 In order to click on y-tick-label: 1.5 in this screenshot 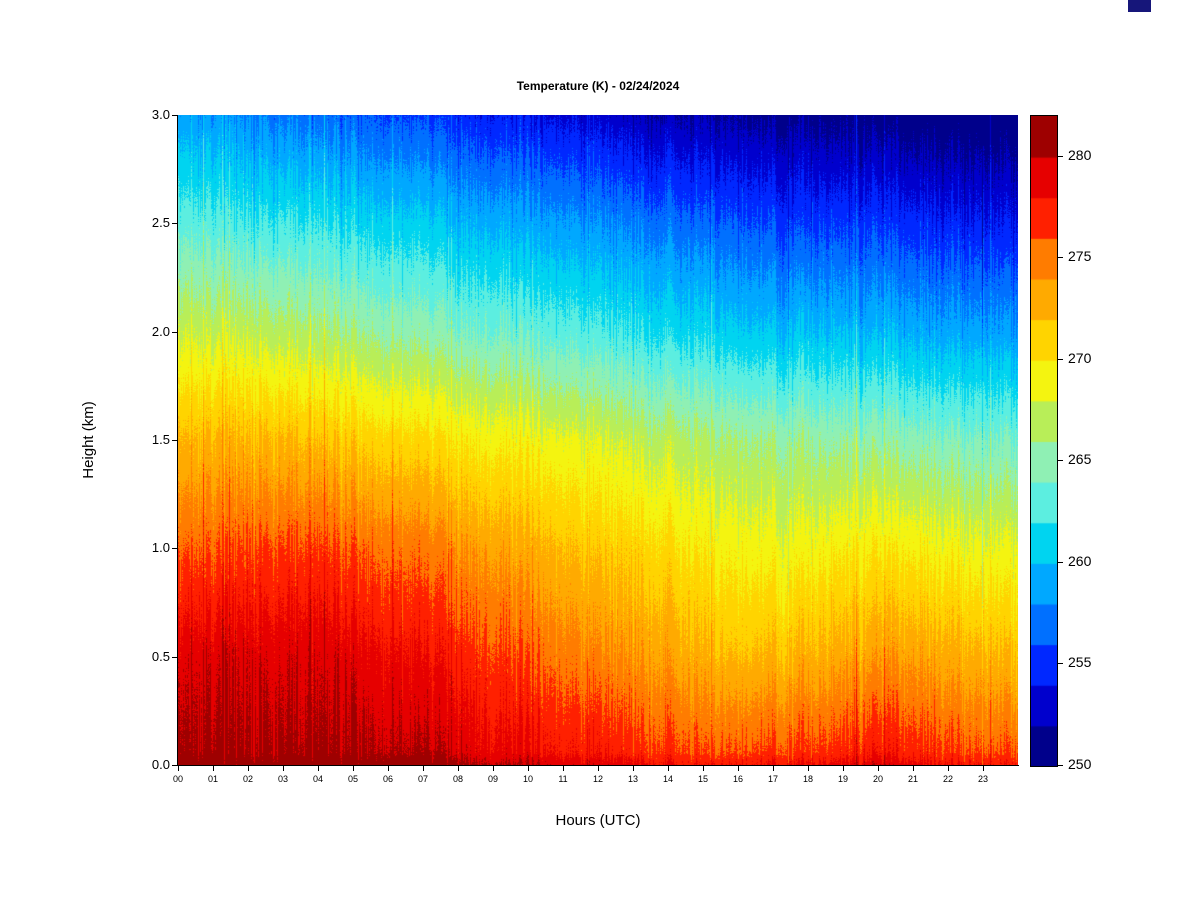, I will do `click(160, 439)`.